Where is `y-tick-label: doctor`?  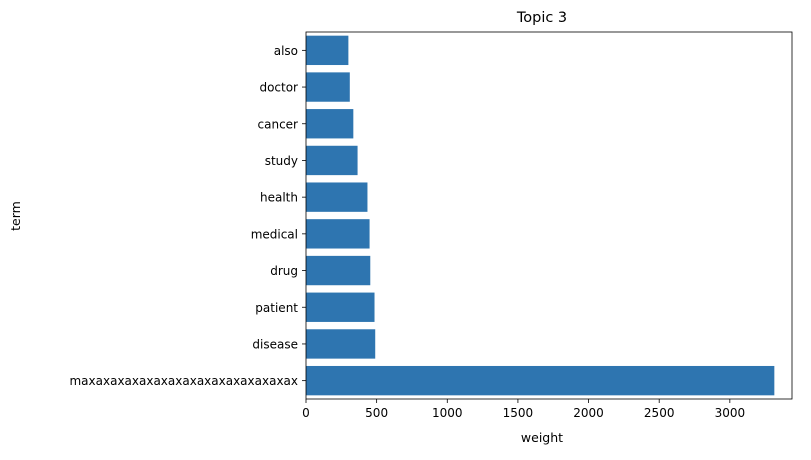
y-tick-label: doctor is located at coordinates (278, 88).